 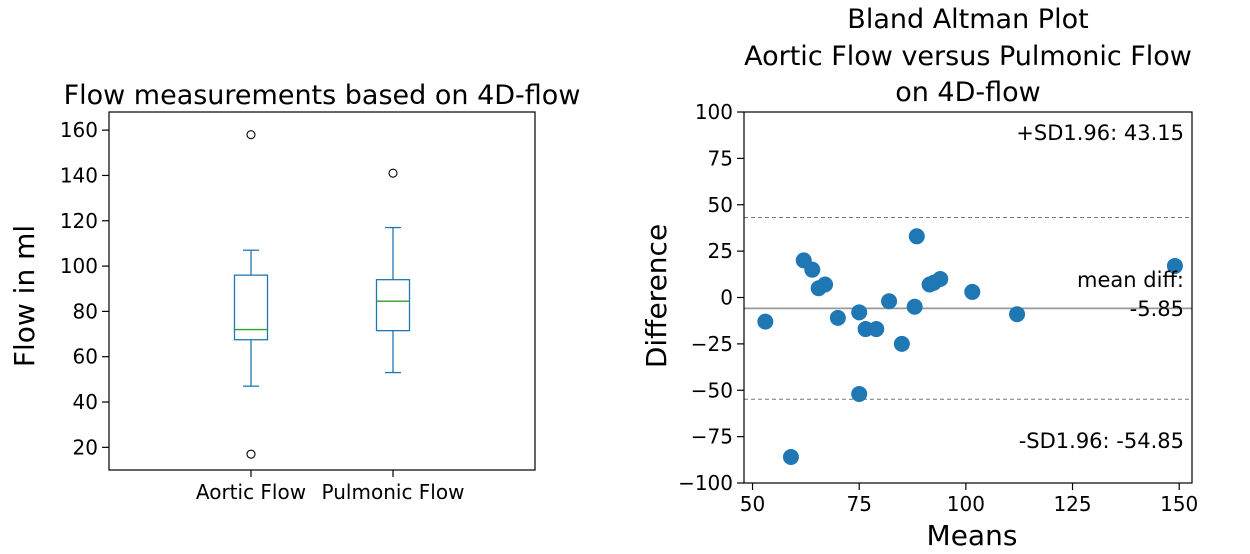 I want to click on ba-y-tick-label: 75, so click(x=720, y=158).